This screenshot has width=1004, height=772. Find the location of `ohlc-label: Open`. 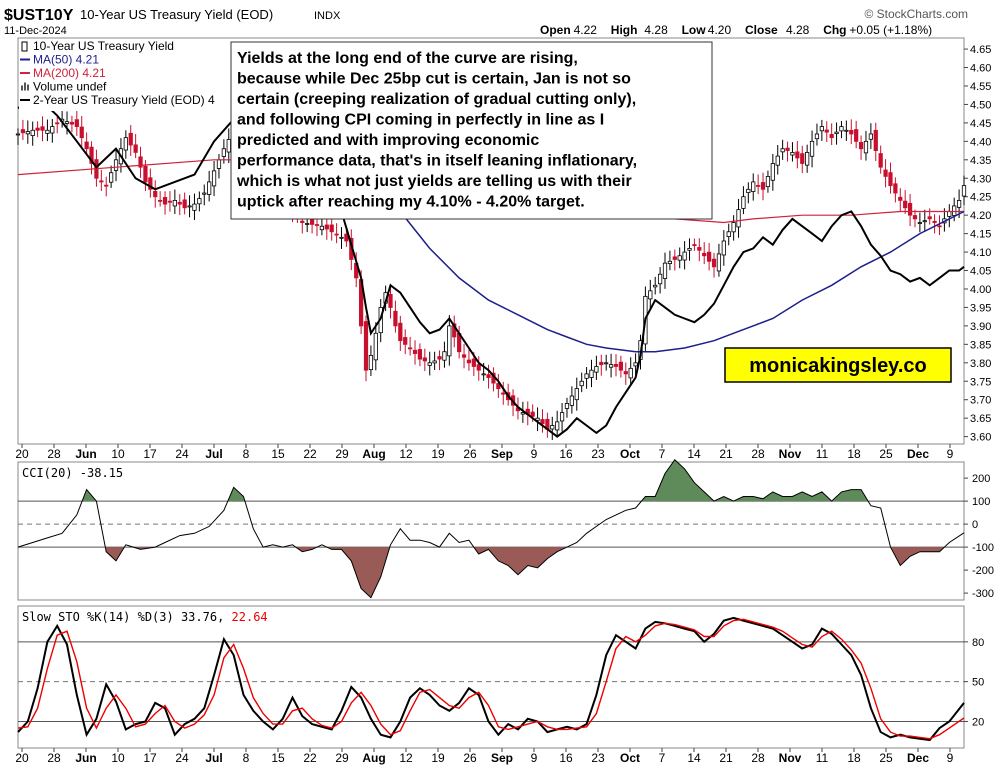

ohlc-label: Open is located at coordinates (555, 30).